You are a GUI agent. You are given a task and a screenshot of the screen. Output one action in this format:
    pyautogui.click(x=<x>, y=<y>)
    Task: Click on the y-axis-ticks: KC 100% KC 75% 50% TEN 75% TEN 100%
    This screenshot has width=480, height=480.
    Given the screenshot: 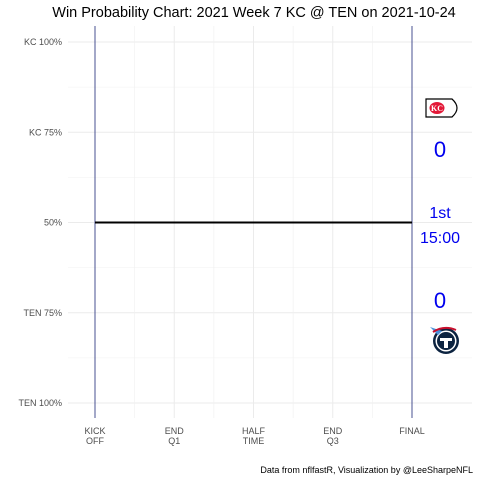 What is the action you would take?
    pyautogui.click(x=40, y=222)
    